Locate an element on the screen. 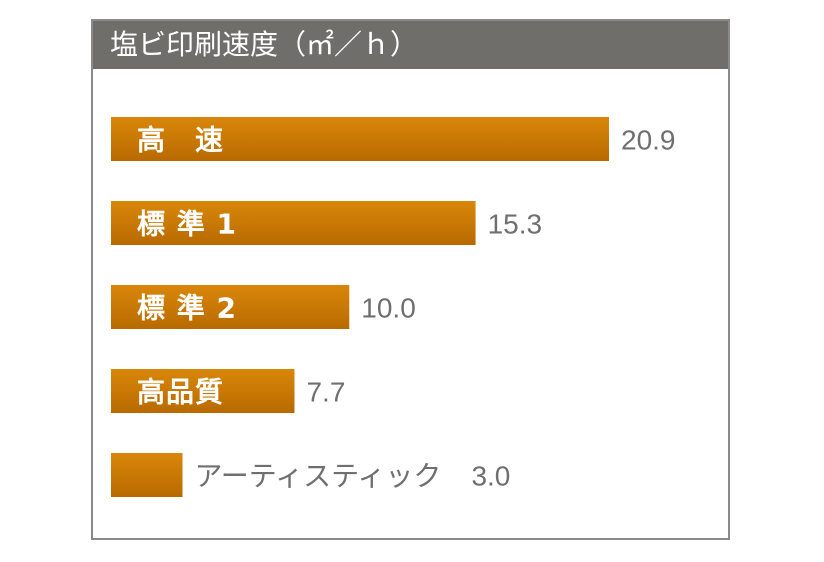 The width and height of the screenshot is (824, 562). value-label-2: 10.0 is located at coordinates (388, 308).